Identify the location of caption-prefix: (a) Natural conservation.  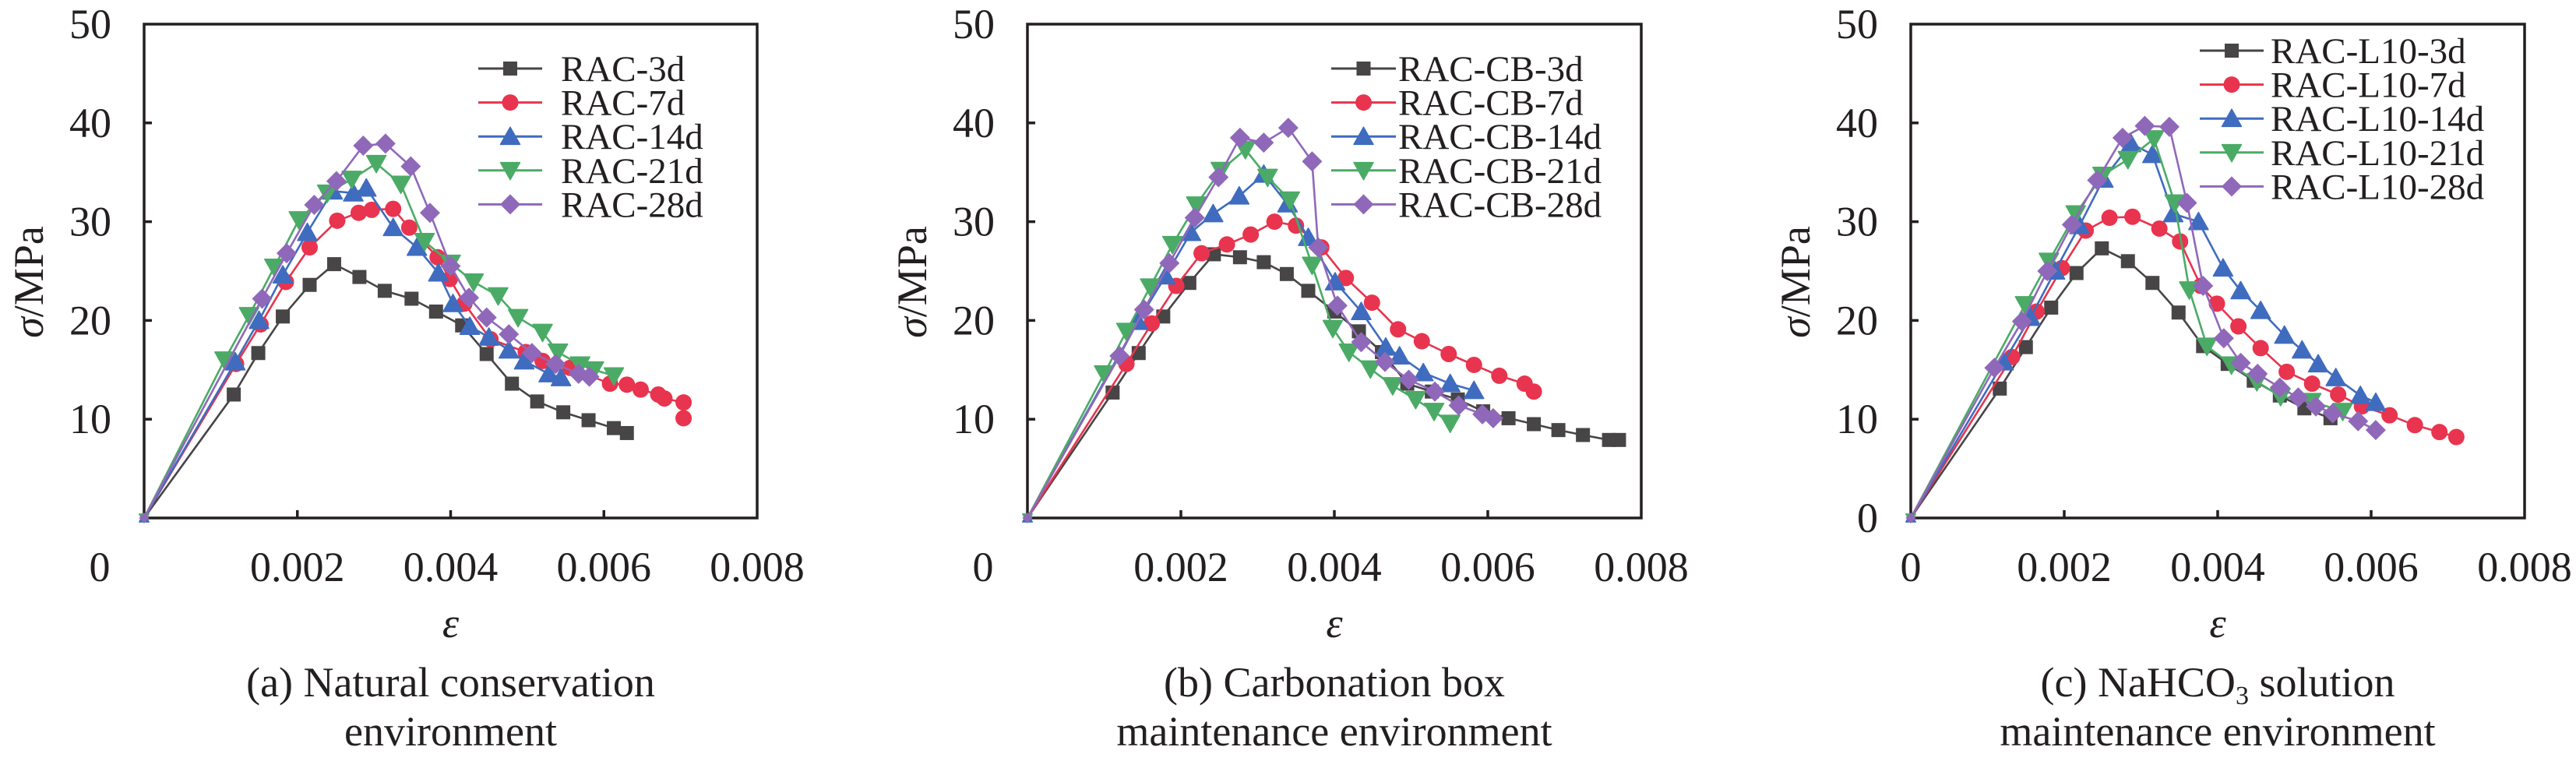
(450, 682).